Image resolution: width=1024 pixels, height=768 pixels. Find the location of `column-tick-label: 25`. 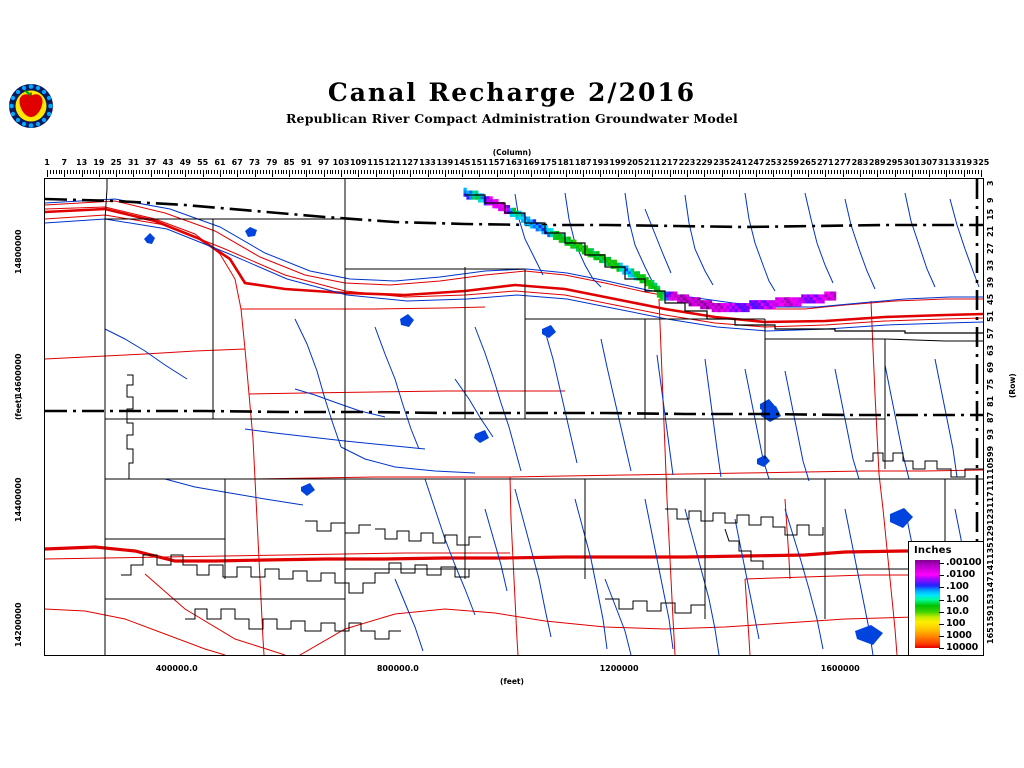

column-tick-label: 25 is located at coordinates (116, 162).